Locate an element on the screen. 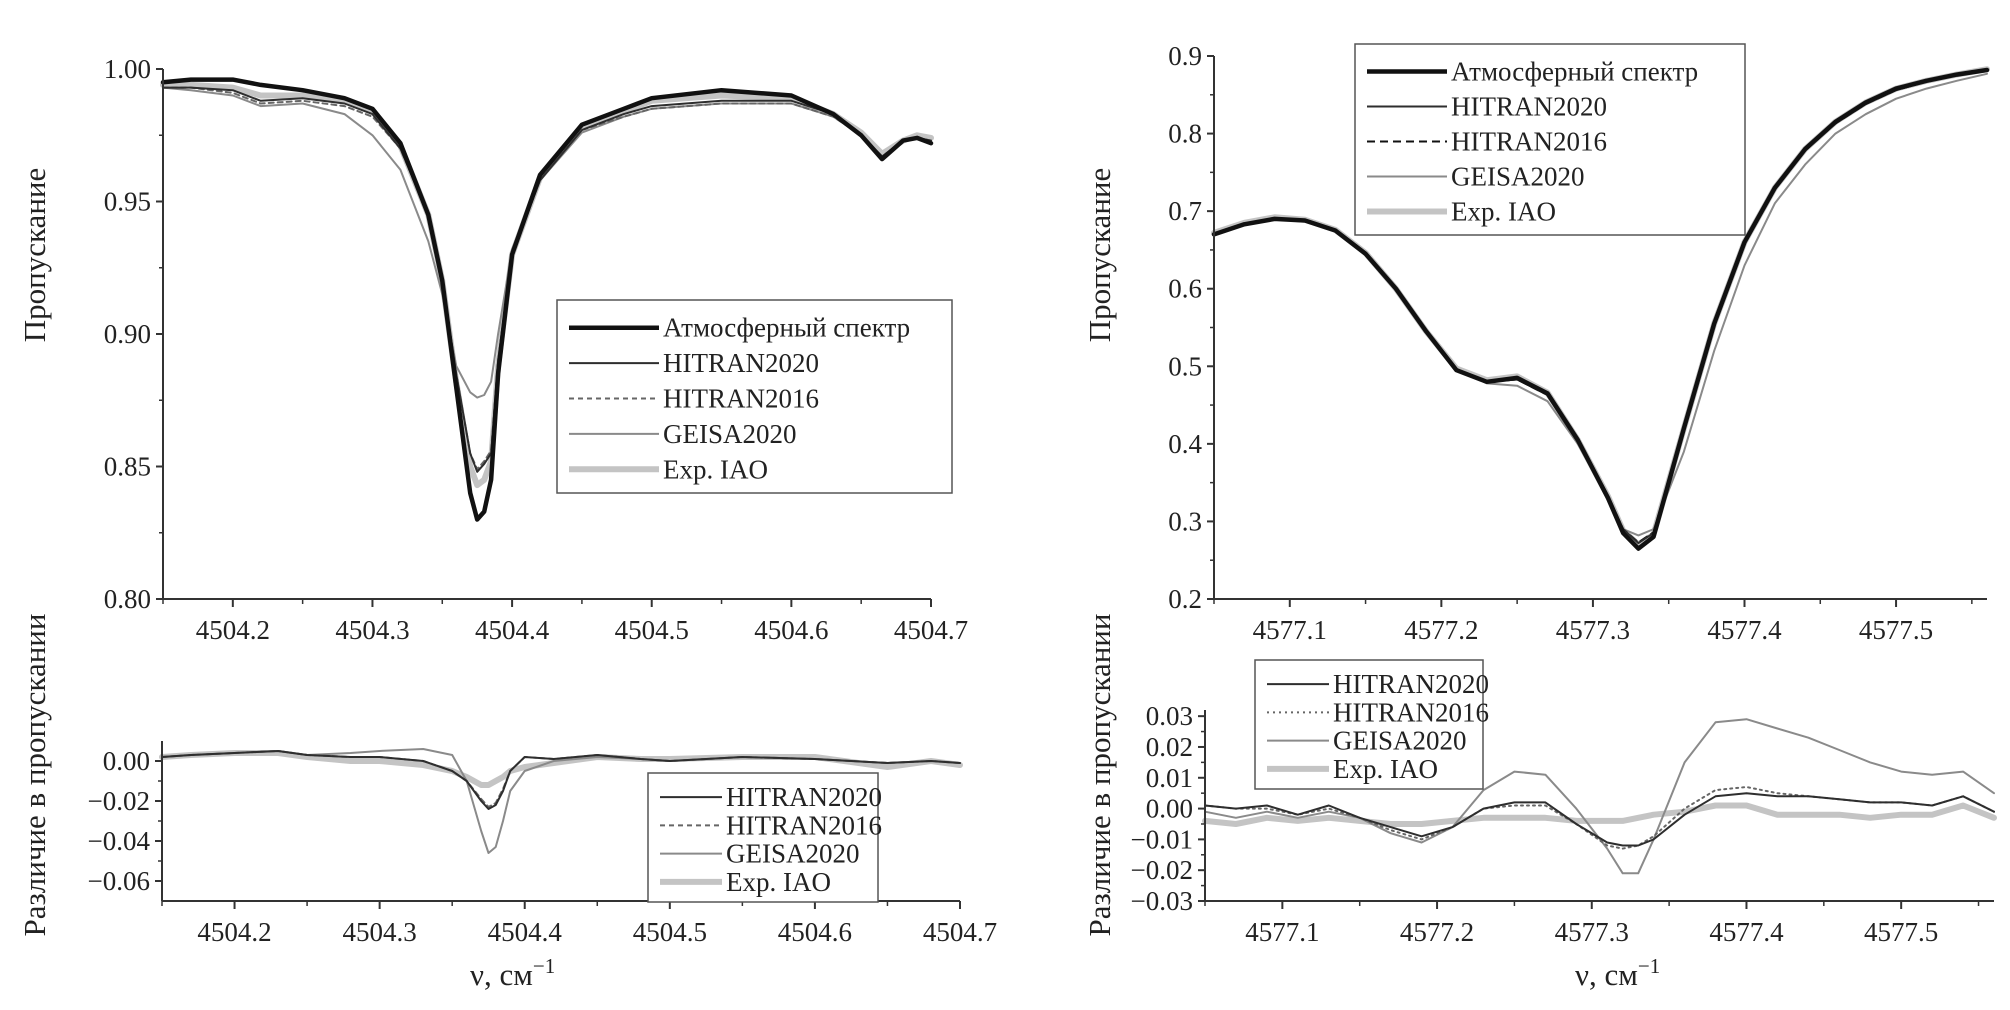 Image resolution: width=2010 pixels, height=1010 pixels. y-label-right-bottom: Различие в пропускании is located at coordinates (1099, 775).